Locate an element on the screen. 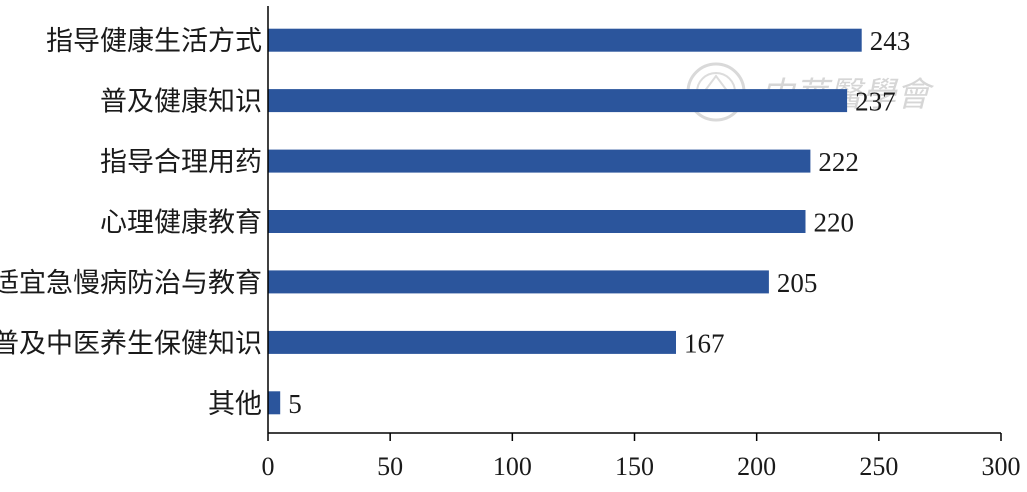 The height and width of the screenshot is (492, 1027). category-label: 普及中医养生保健知识 is located at coordinates (131, 343).